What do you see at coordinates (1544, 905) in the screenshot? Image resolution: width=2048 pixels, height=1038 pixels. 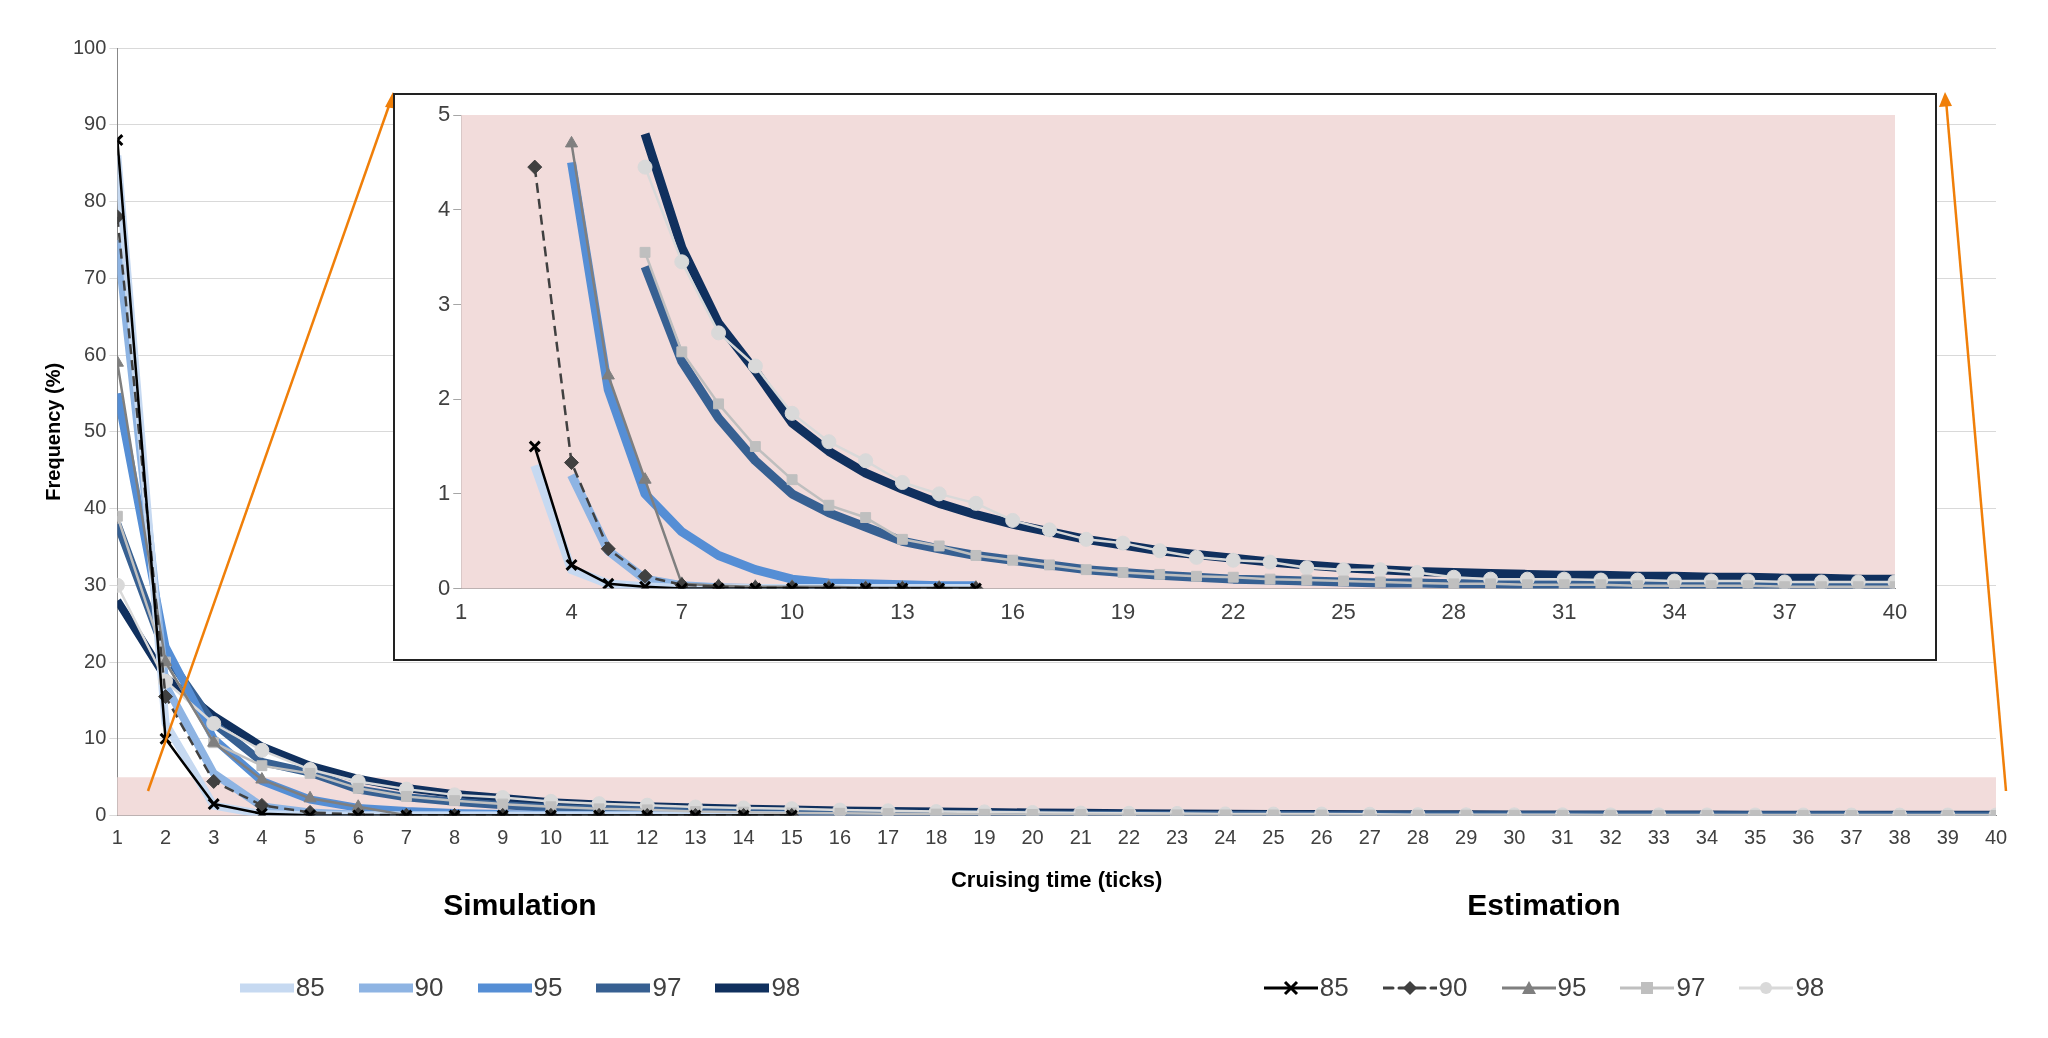 I see `text: Estimation` at bounding box center [1544, 905].